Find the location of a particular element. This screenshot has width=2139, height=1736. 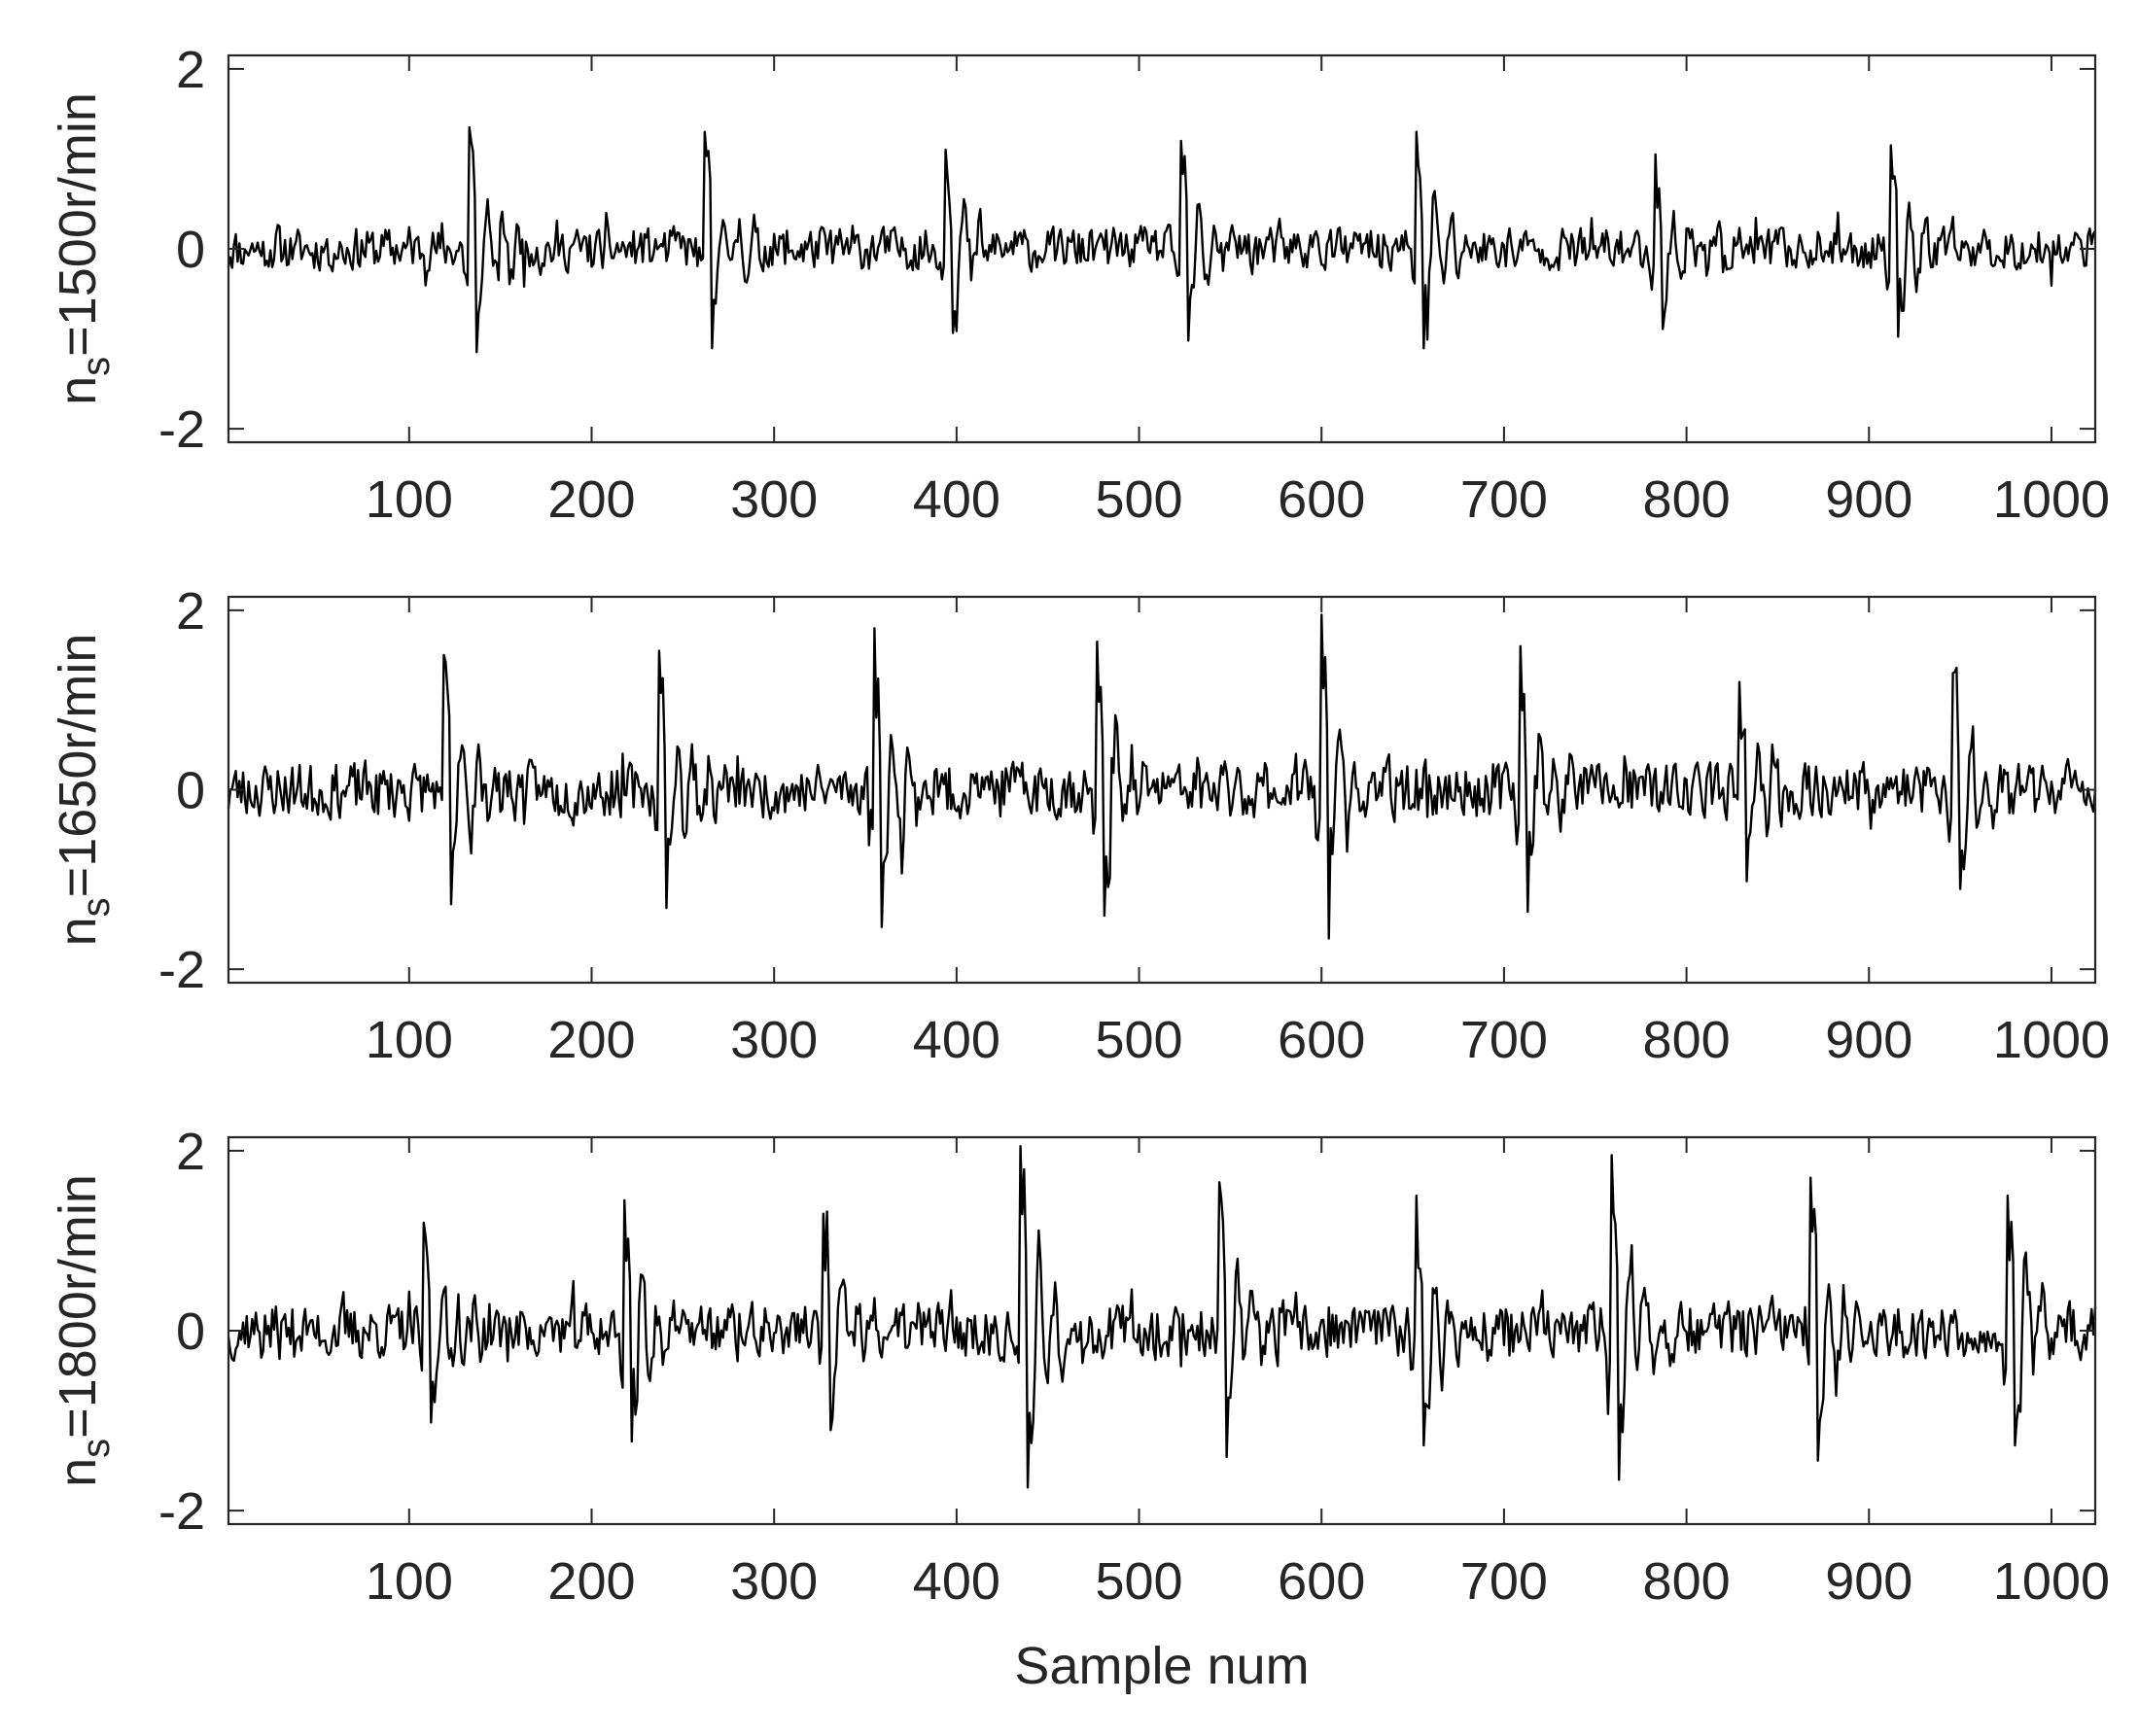

x-tick-label-1-700: 700 is located at coordinates (1504, 500).